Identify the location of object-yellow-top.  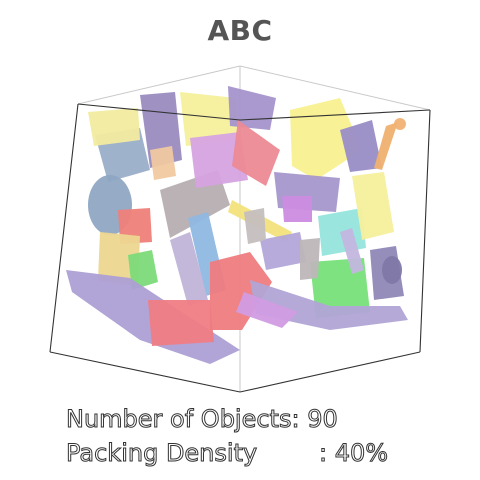
(209, 119).